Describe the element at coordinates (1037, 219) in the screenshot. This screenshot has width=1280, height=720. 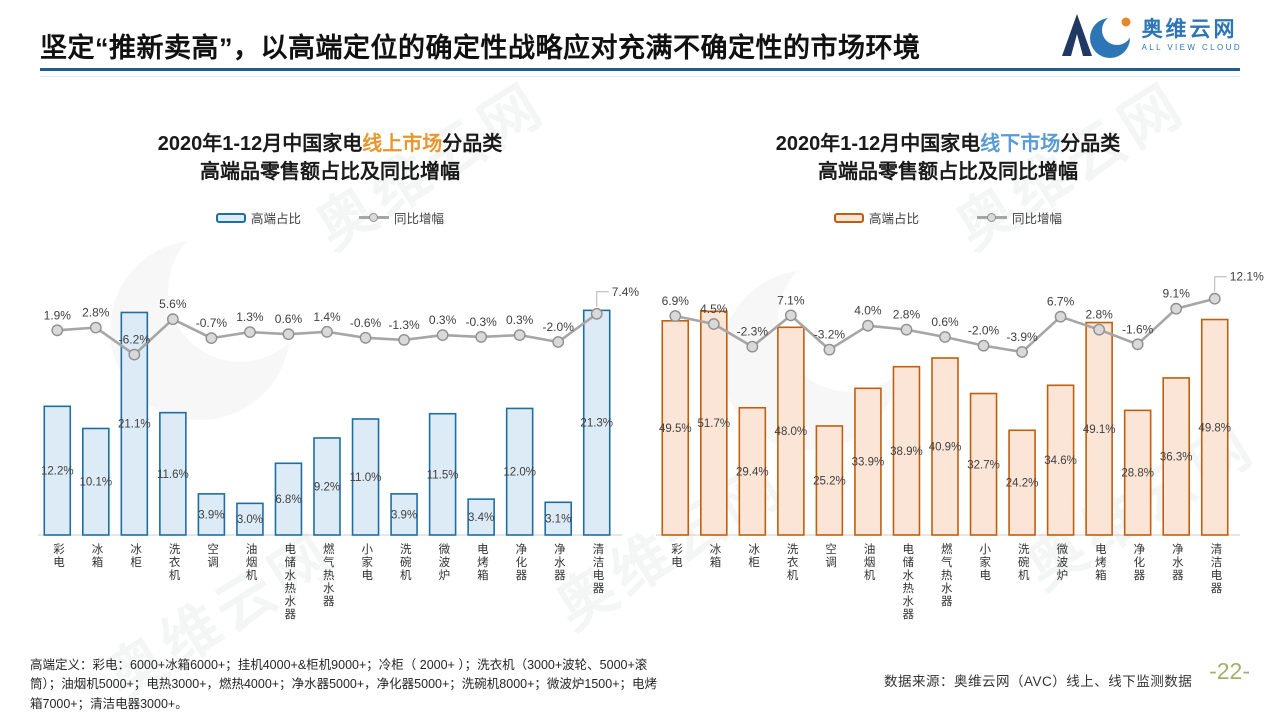
I see `legend-label: 同比增幅` at that location.